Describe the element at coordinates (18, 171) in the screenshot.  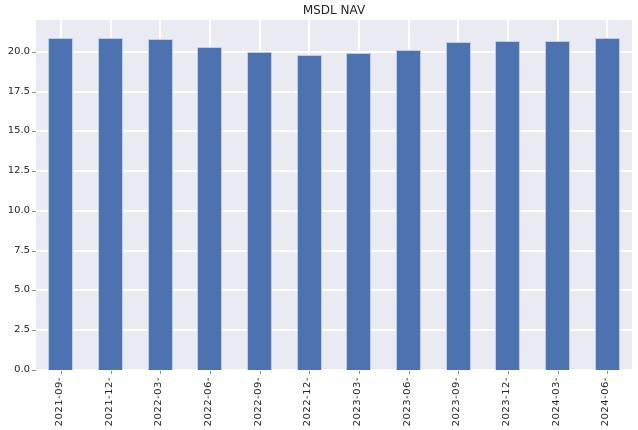
I see `y-tick-label: 12.5` at that location.